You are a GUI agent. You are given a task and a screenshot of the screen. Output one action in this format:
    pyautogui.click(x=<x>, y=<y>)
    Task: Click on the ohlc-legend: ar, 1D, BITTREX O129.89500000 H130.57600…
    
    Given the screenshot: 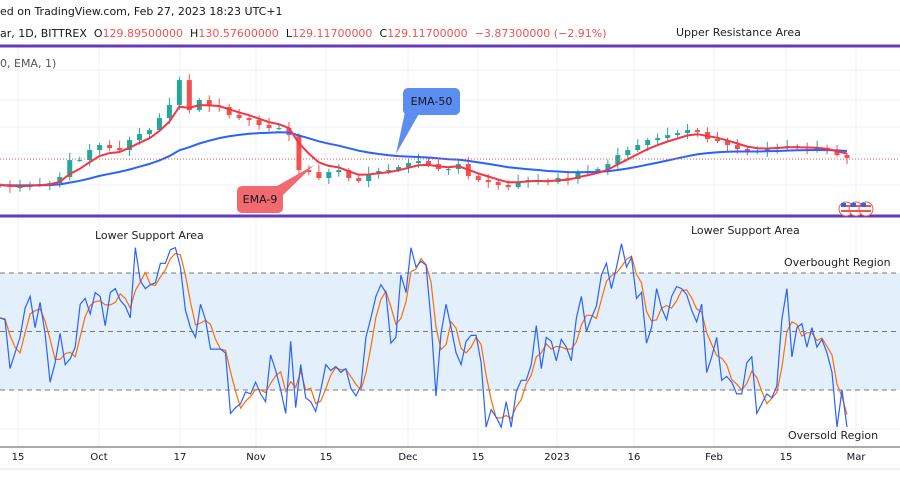 What is the action you would take?
    pyautogui.click(x=303, y=33)
    